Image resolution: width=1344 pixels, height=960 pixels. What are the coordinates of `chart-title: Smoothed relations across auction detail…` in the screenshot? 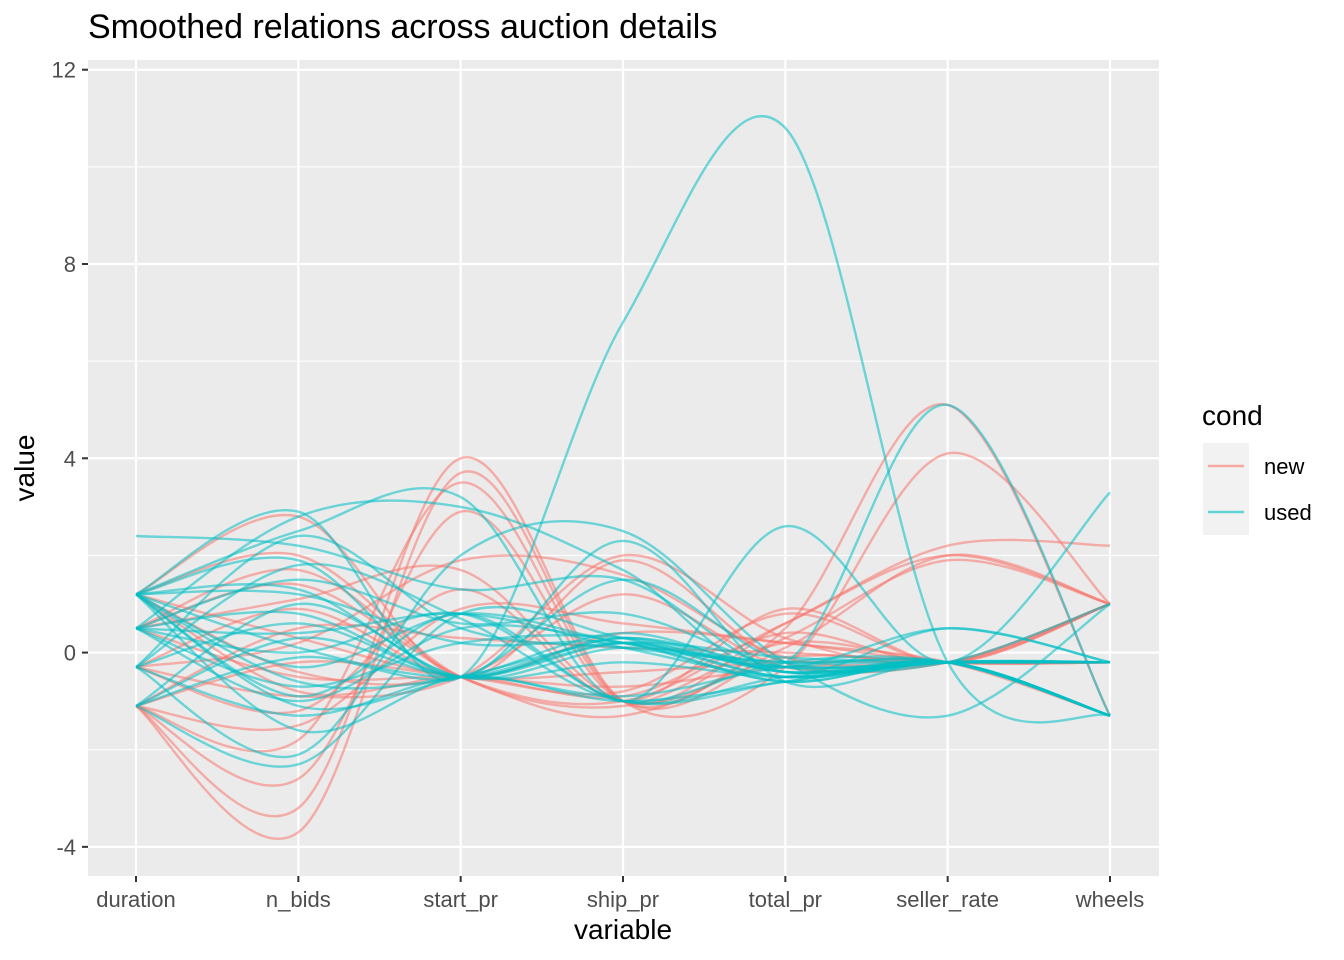 It's located at (402, 27).